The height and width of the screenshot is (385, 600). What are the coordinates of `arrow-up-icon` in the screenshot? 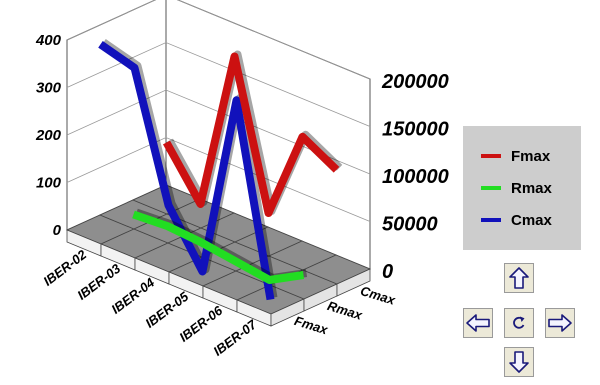 It's located at (519, 278).